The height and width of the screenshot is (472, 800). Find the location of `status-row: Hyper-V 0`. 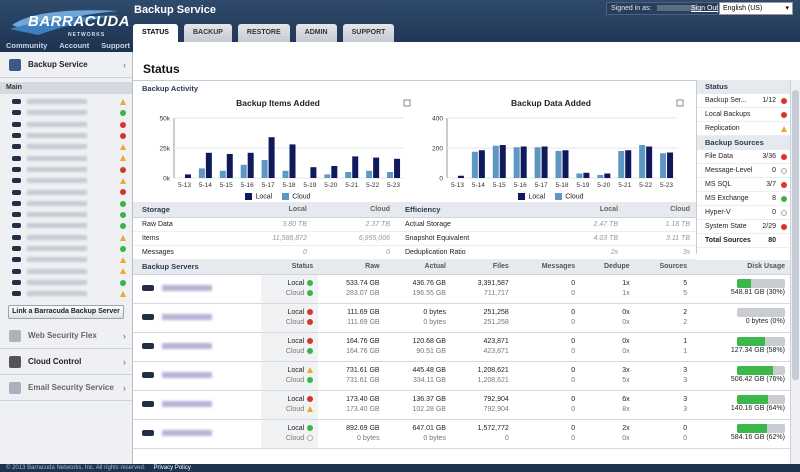

status-row: Hyper-V 0 is located at coordinates (743, 213).